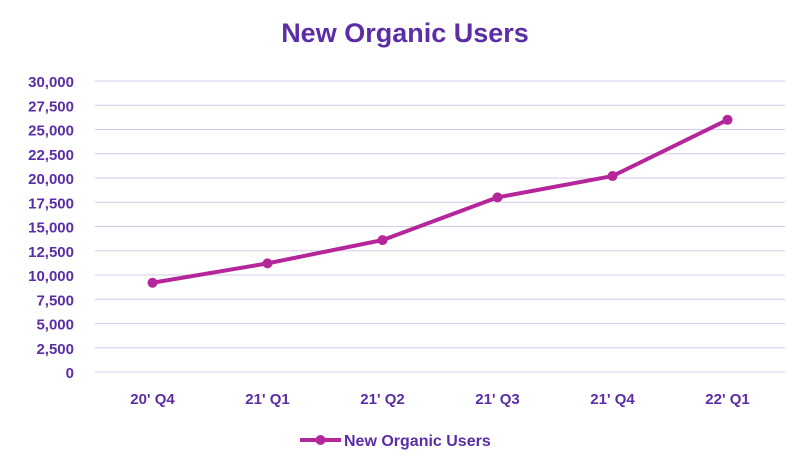 The height and width of the screenshot is (474, 810). Describe the element at coordinates (497, 399) in the screenshot. I see `x-tick-label: 21' Q3` at that location.